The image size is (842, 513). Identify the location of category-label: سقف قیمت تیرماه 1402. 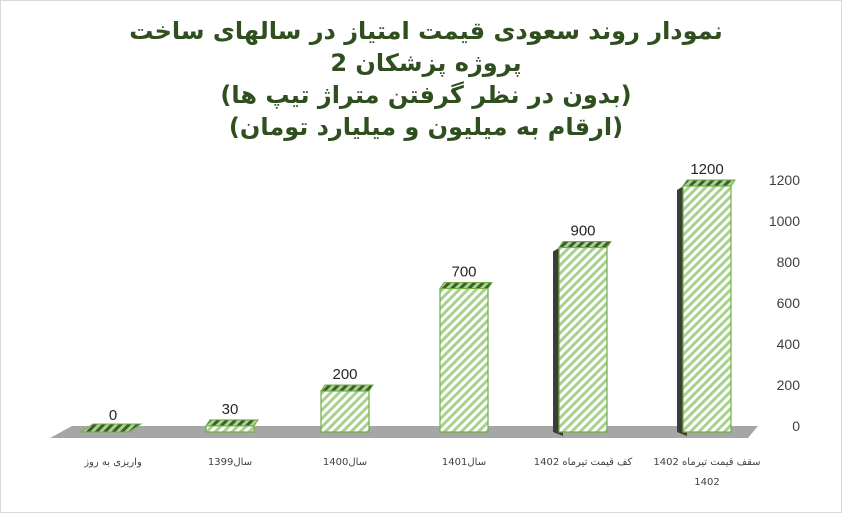
(706, 462).